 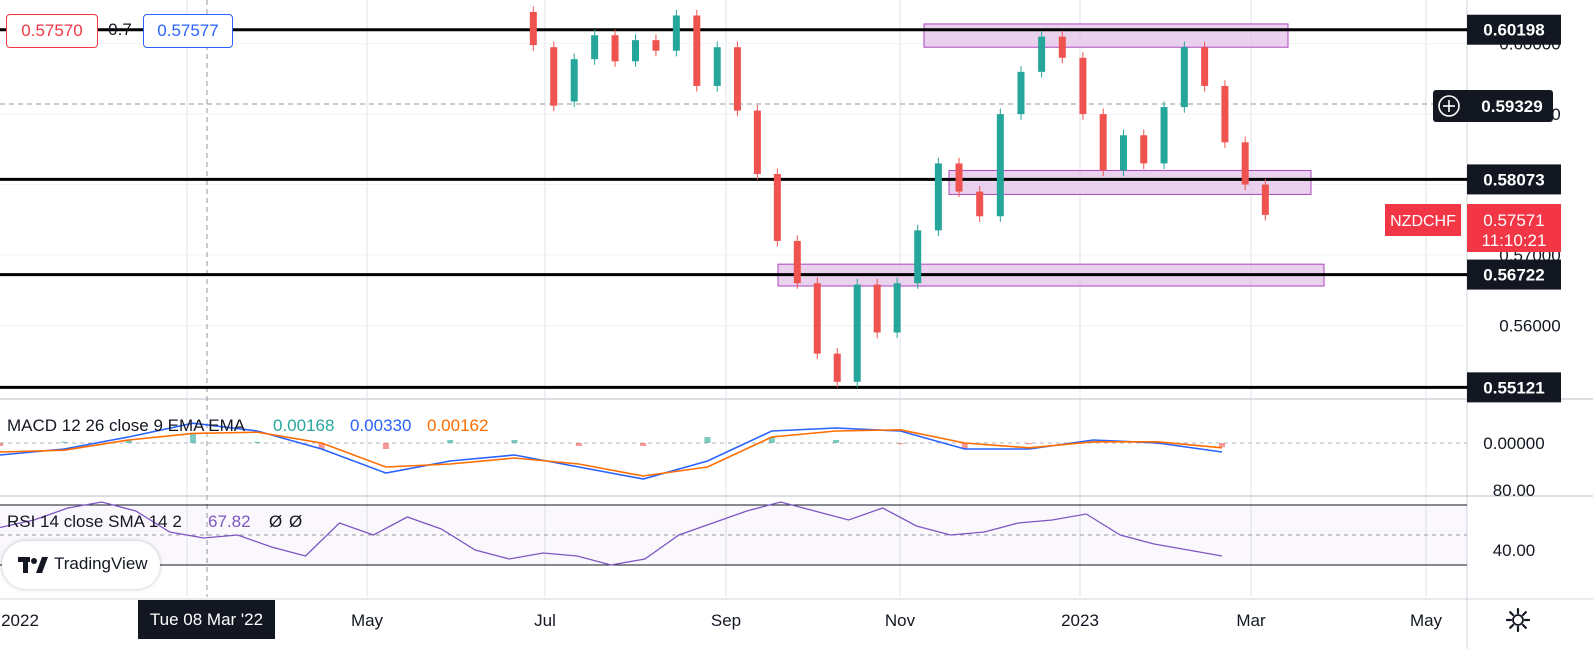 What do you see at coordinates (380, 425) in the screenshot?
I see `macd-line-value: 0.00330` at bounding box center [380, 425].